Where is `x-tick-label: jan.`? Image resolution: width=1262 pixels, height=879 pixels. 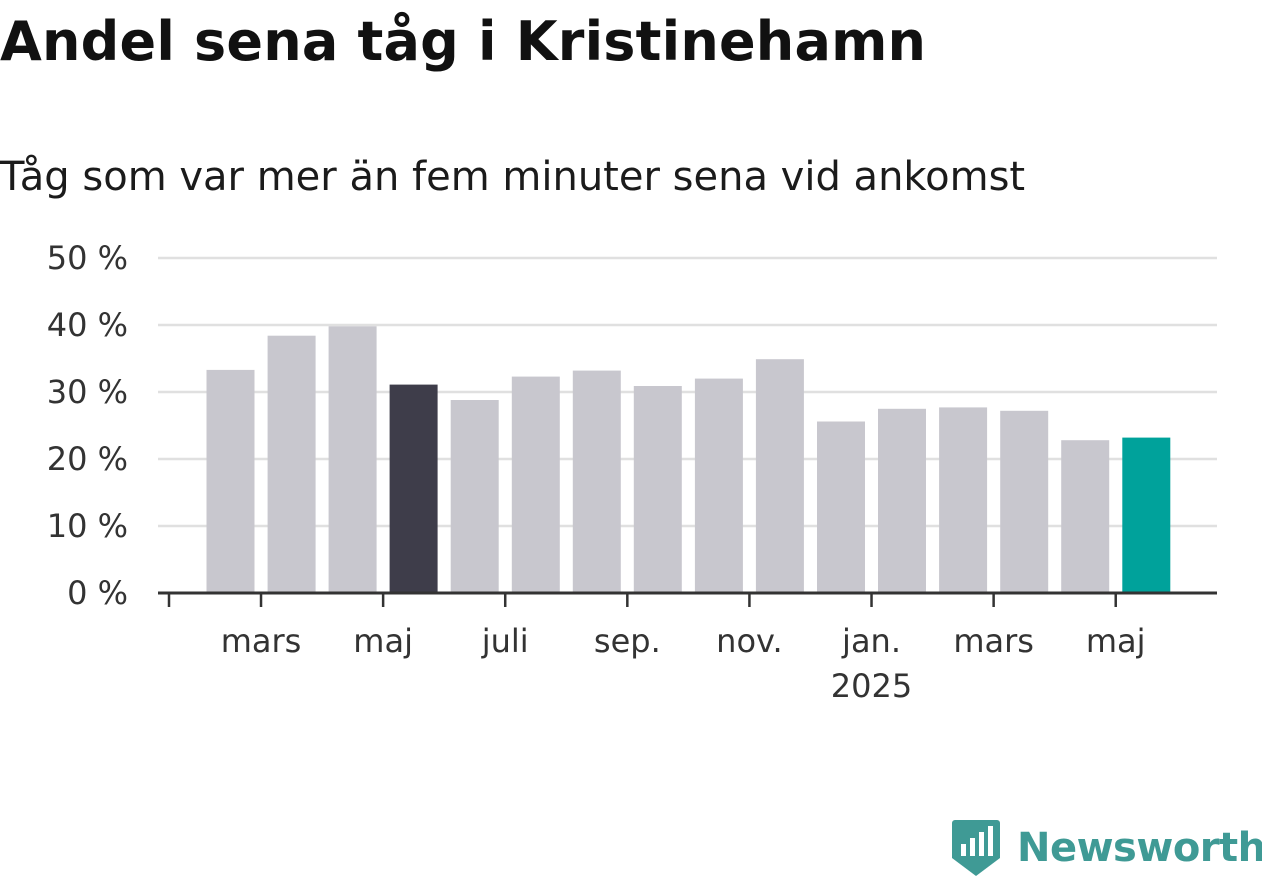 x-tick-label: jan. is located at coordinates (871, 641).